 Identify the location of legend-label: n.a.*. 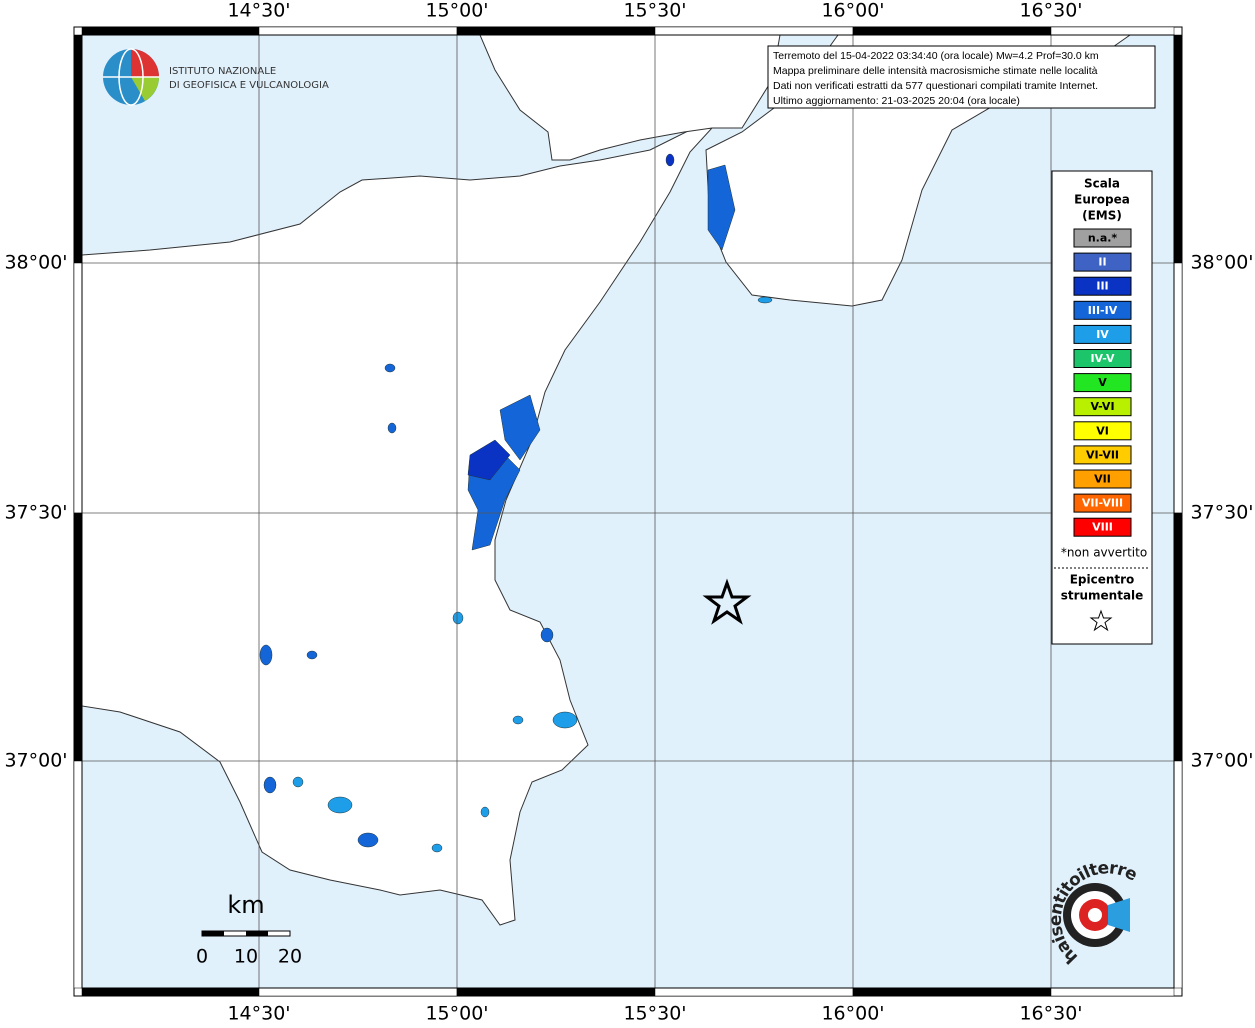
(1103, 238).